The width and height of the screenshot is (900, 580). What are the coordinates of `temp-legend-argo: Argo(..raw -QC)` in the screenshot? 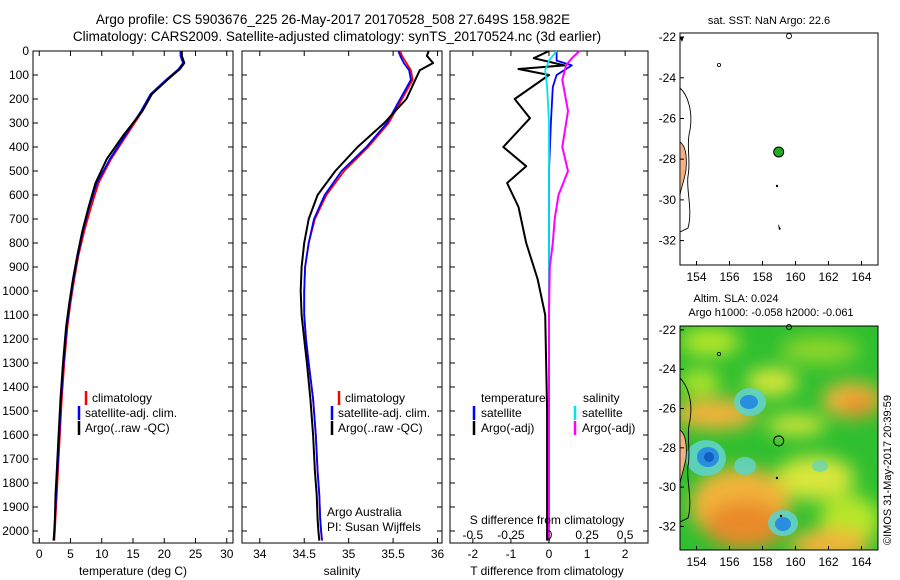 It's located at (127, 428).